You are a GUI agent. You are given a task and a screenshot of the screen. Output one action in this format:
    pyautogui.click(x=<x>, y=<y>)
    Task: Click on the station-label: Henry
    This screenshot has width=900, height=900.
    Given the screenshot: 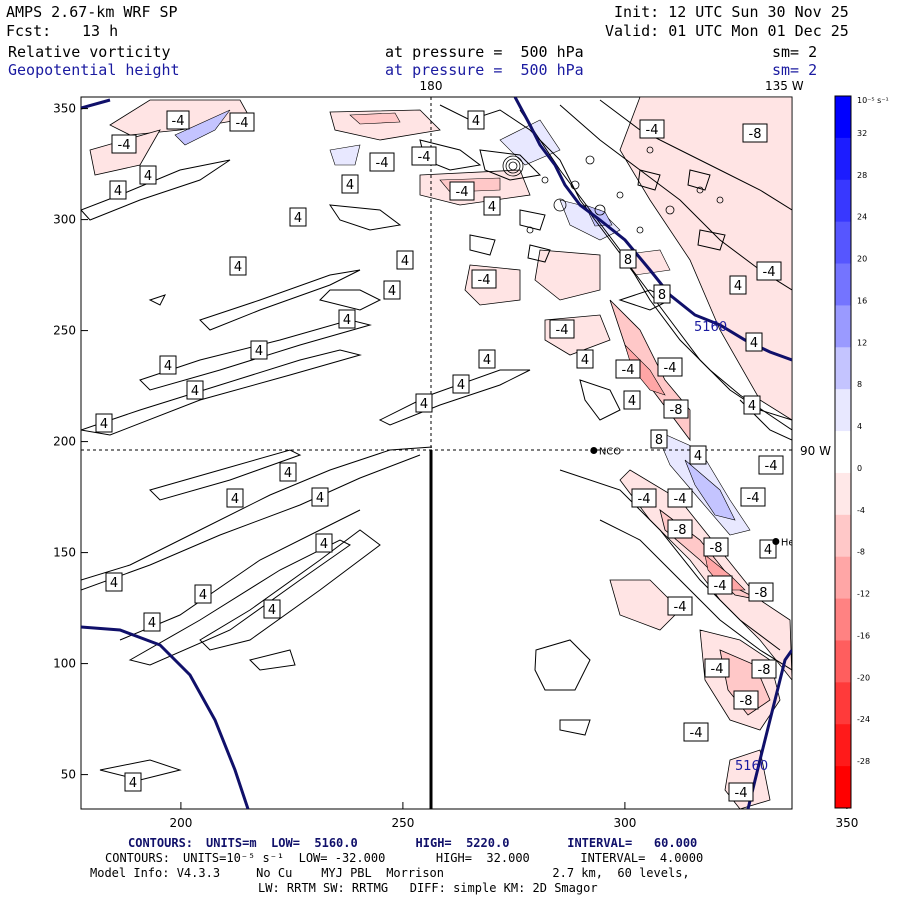 What is the action you would take?
    pyautogui.click(x=796, y=542)
    